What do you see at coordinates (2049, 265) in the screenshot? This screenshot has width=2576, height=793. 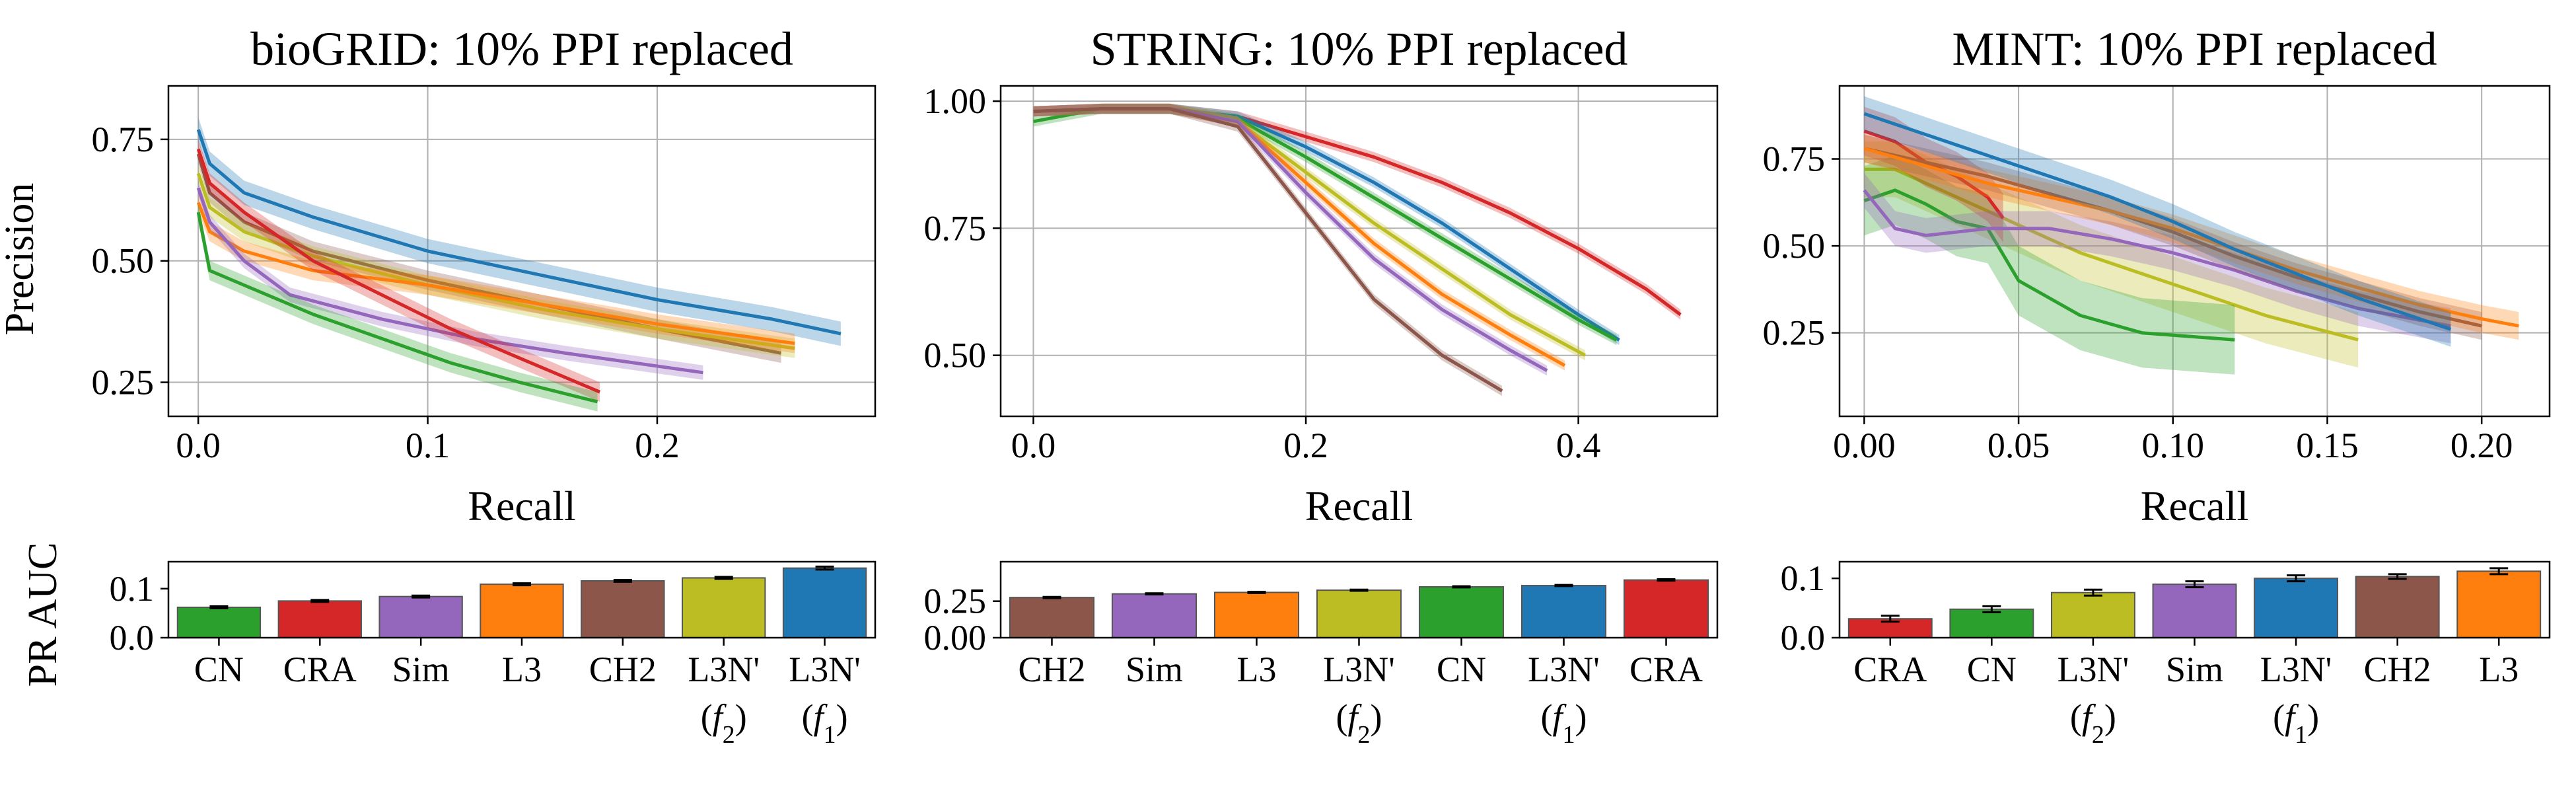 I see `confidence-band-cn` at bounding box center [2049, 265].